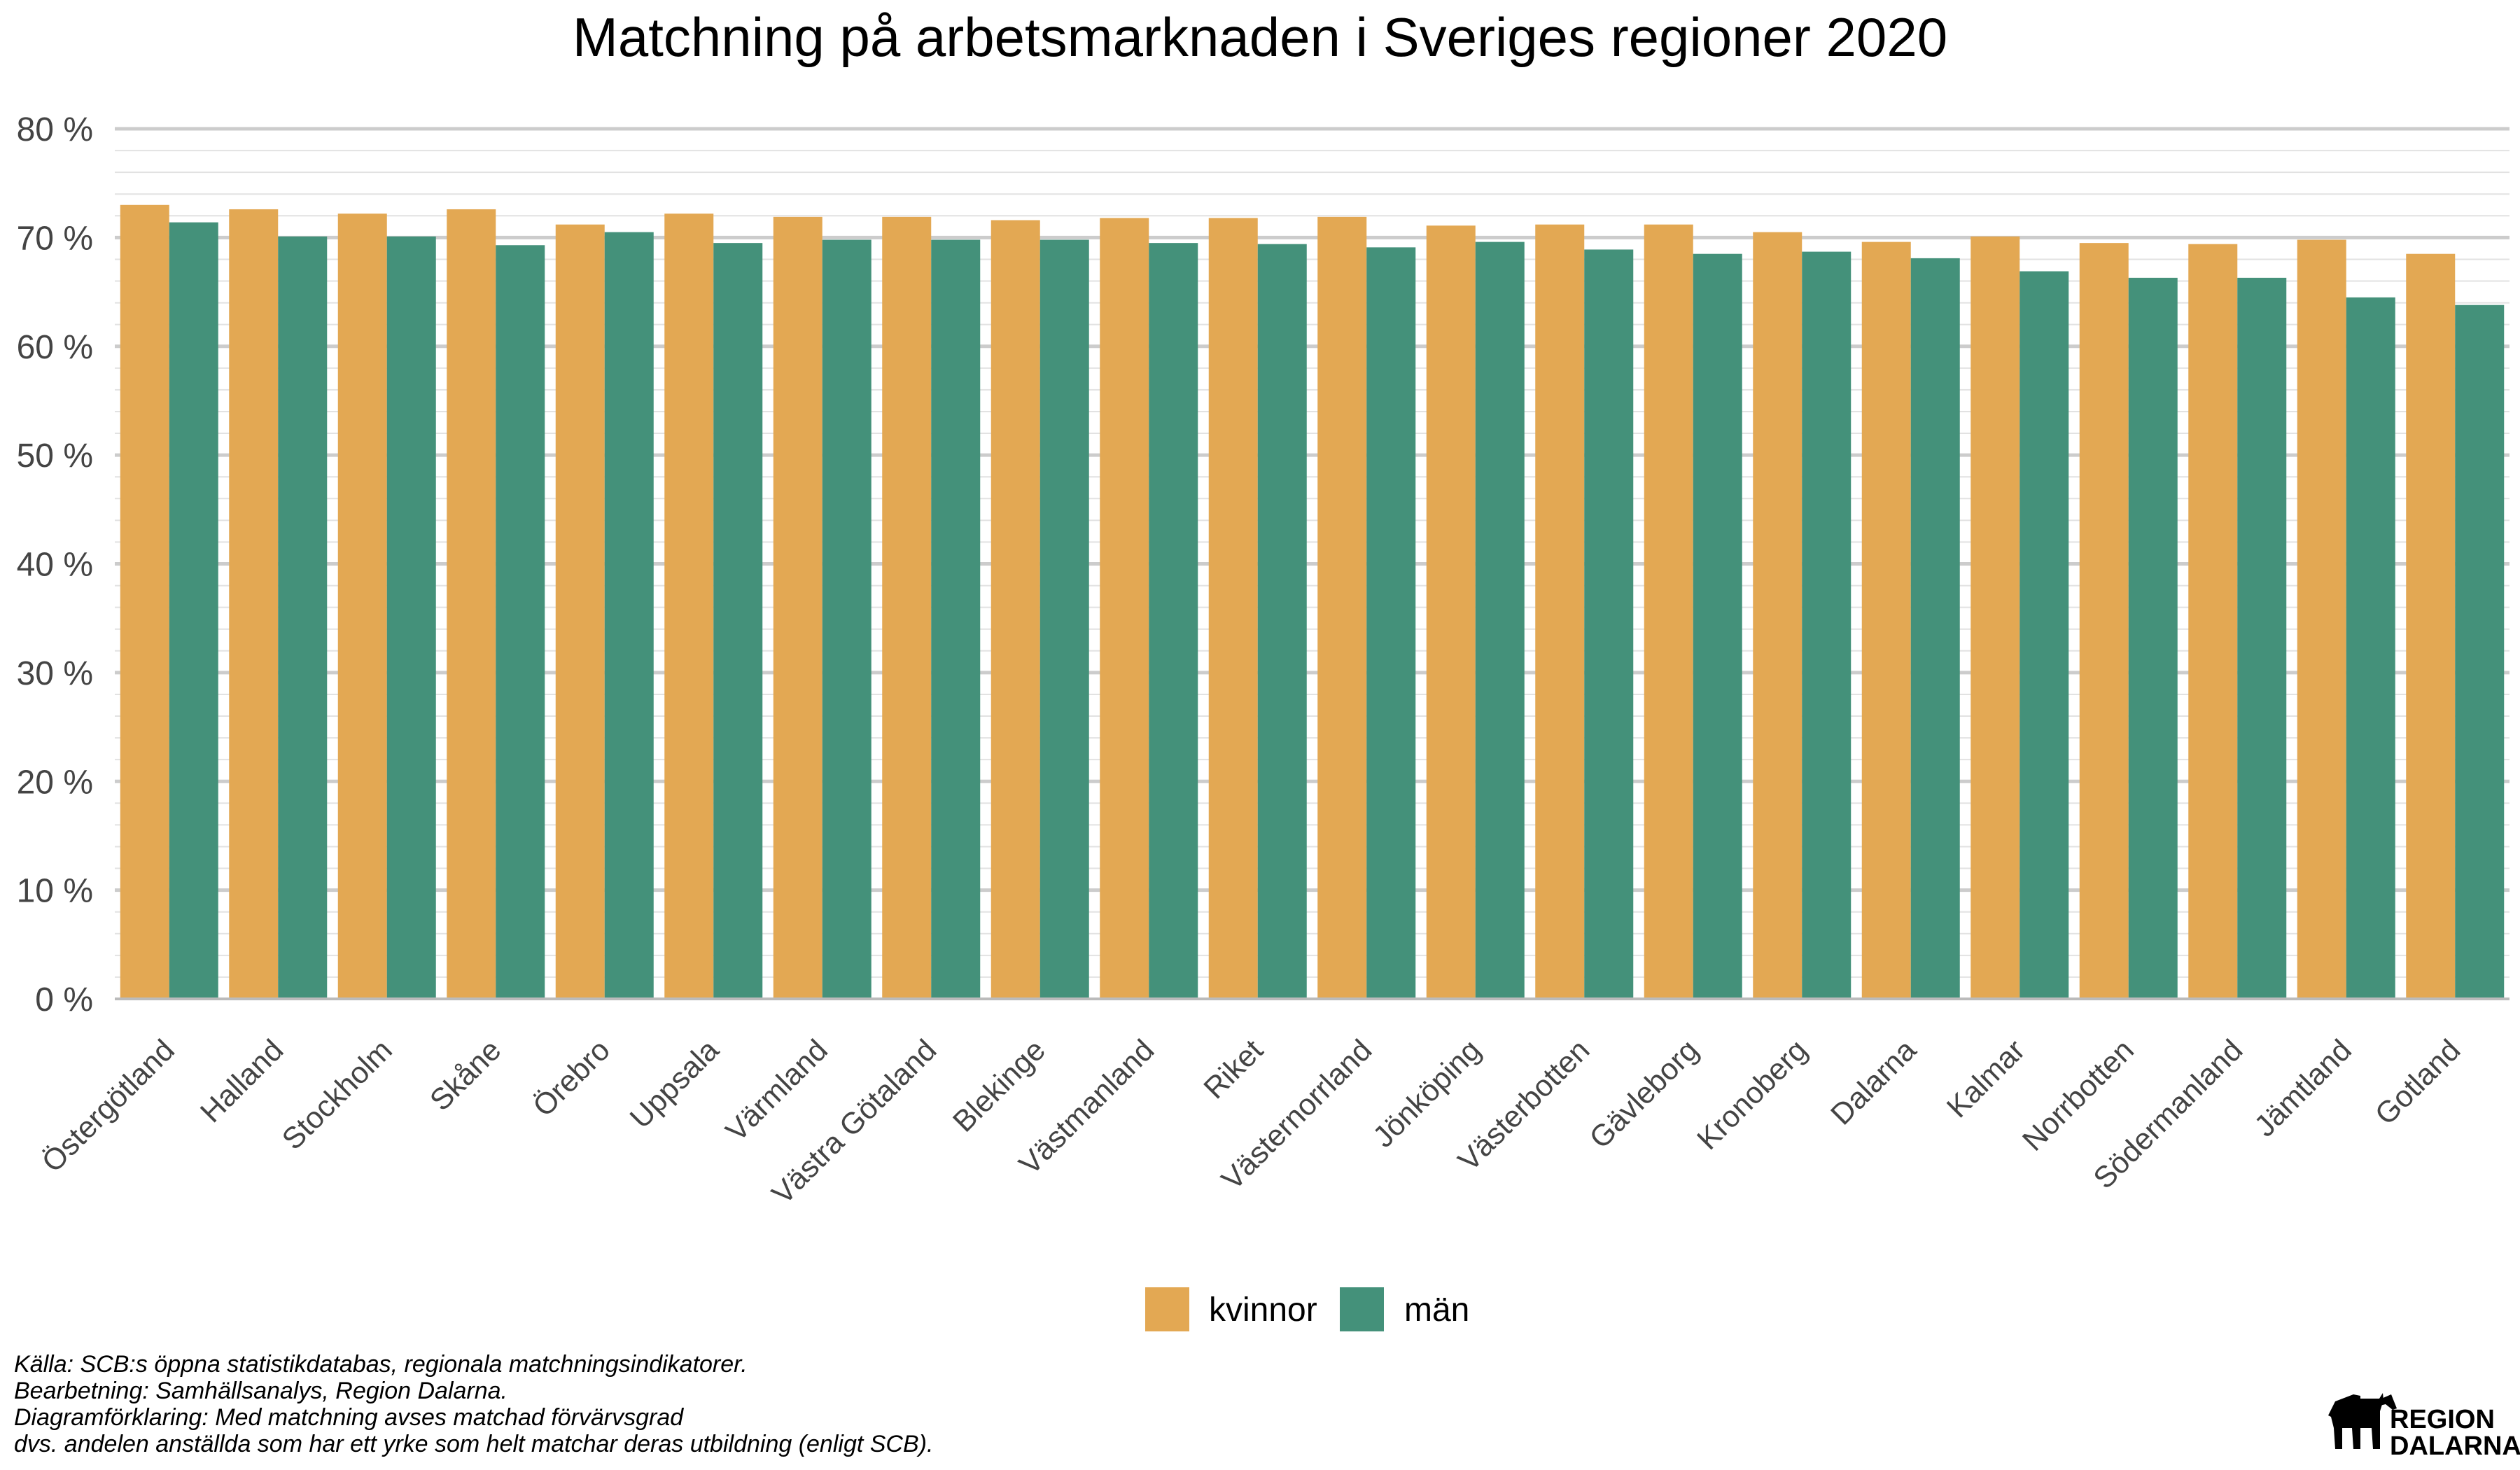 The image size is (2520, 1470). Describe the element at coordinates (64, 999) in the screenshot. I see `y-tick-label: 0 %` at that location.